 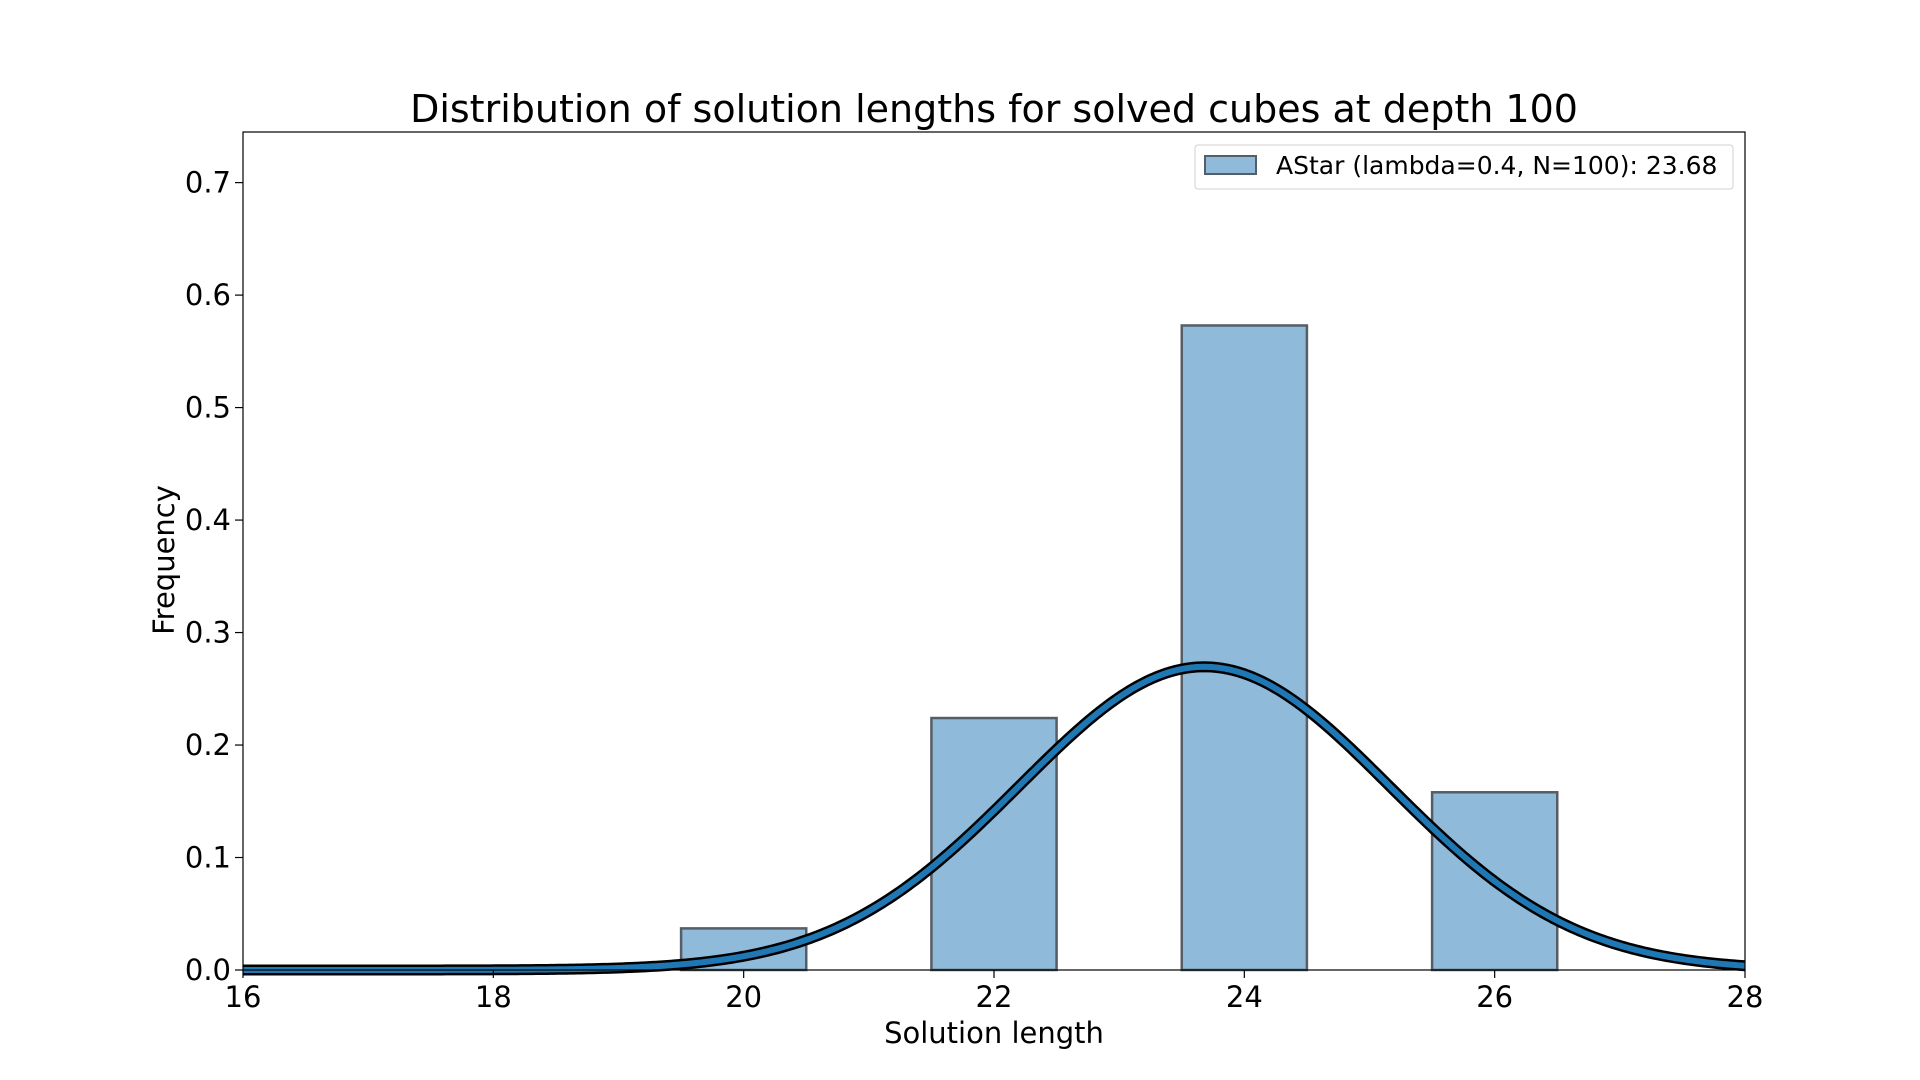 What do you see at coordinates (208, 183) in the screenshot?
I see `y-tick-label-0.7: 0.7` at bounding box center [208, 183].